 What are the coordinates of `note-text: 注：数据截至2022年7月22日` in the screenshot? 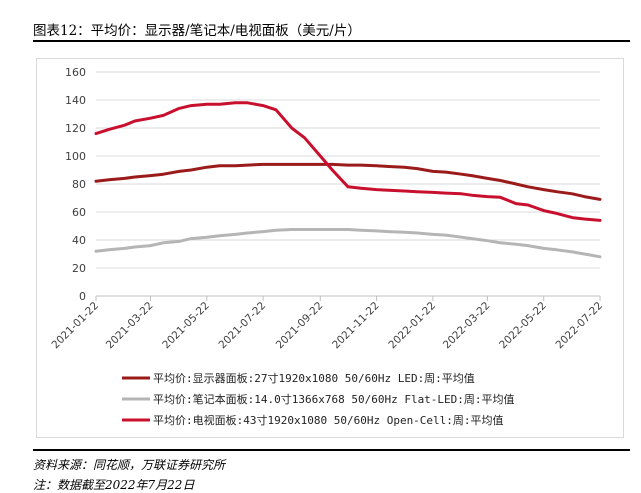 It's located at (113, 484).